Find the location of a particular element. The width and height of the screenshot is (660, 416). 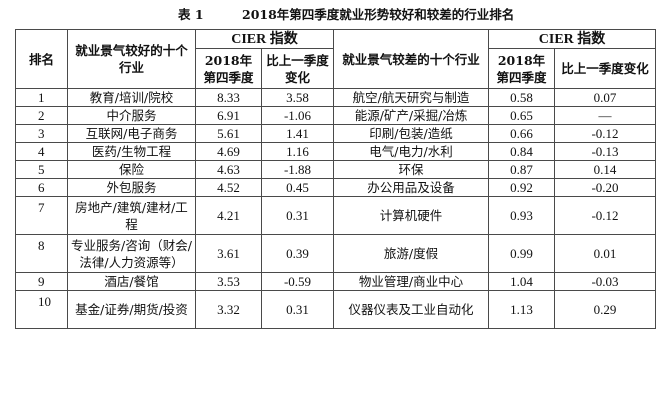

bad-change-cell: 0.29 is located at coordinates (605, 309).